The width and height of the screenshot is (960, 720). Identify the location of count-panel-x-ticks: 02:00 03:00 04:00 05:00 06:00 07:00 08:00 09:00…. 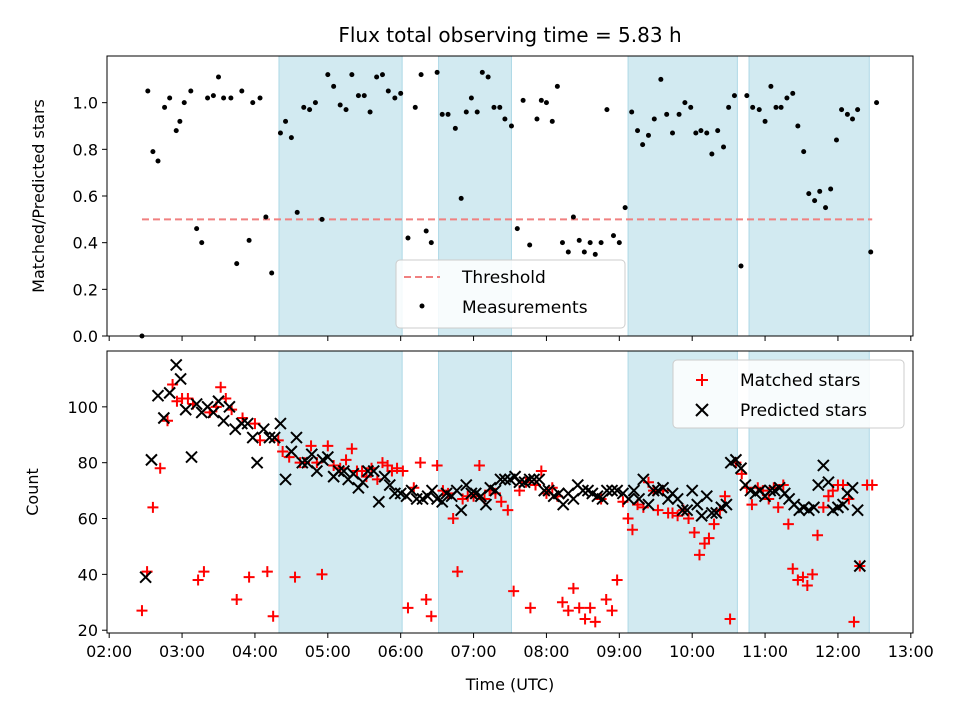
(510, 647).